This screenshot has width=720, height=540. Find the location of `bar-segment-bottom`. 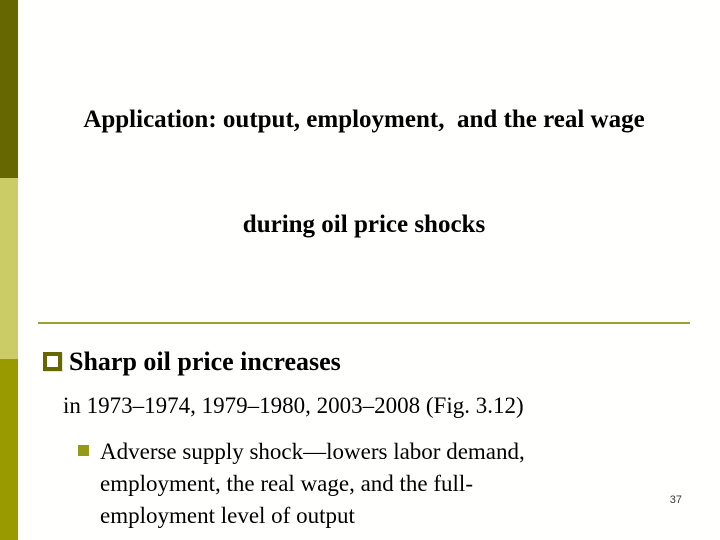

bar-segment-bottom is located at coordinates (9, 449).